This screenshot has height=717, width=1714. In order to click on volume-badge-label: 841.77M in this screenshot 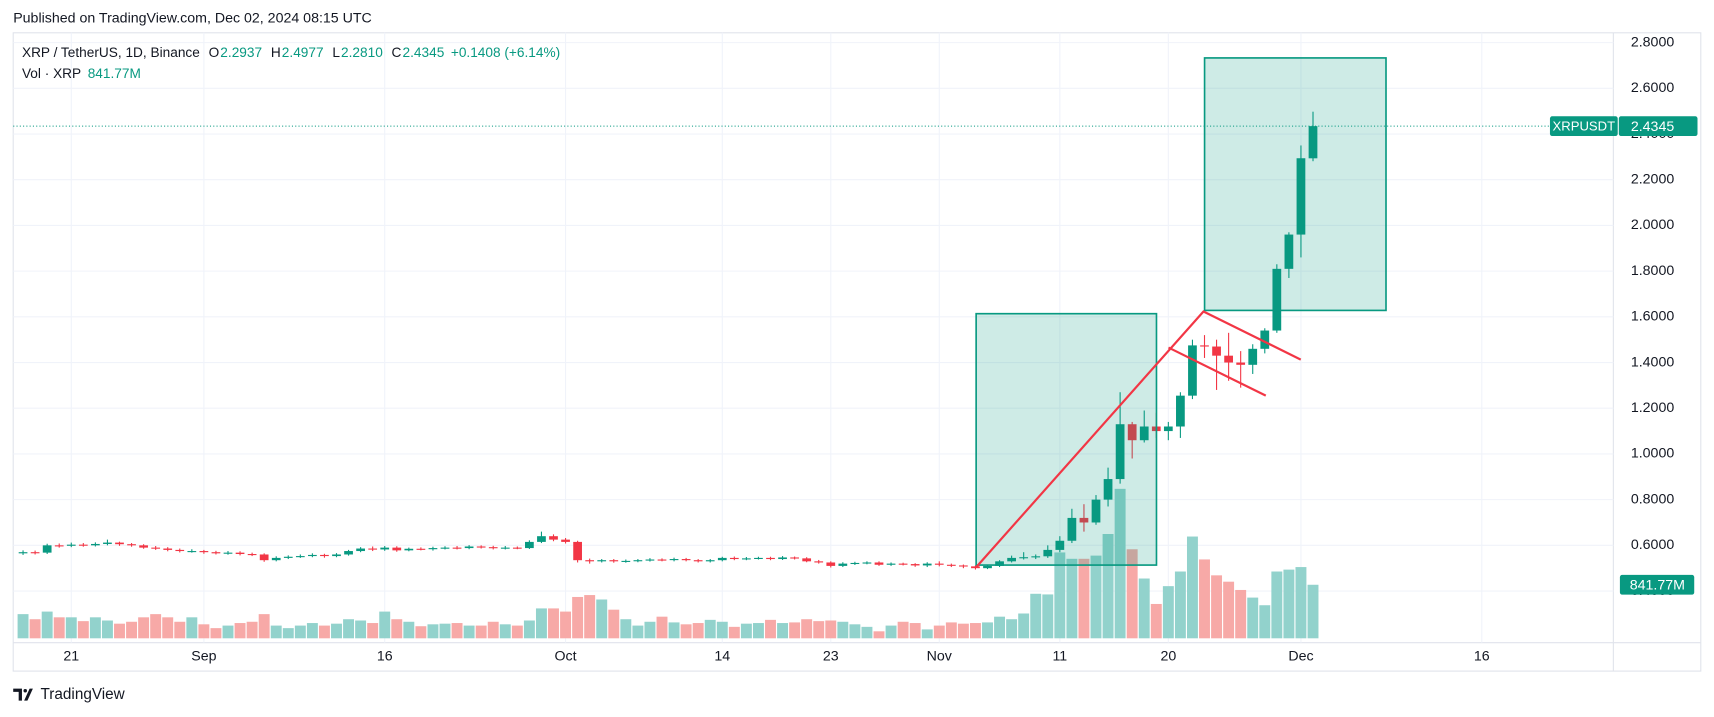, I will do `click(1657, 586)`.